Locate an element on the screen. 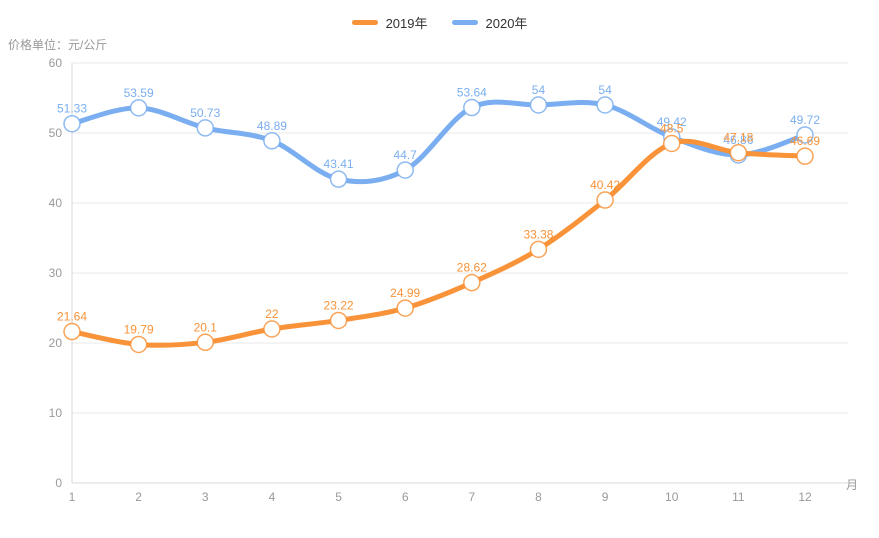  y-tick-label: 60 is located at coordinates (56, 63).